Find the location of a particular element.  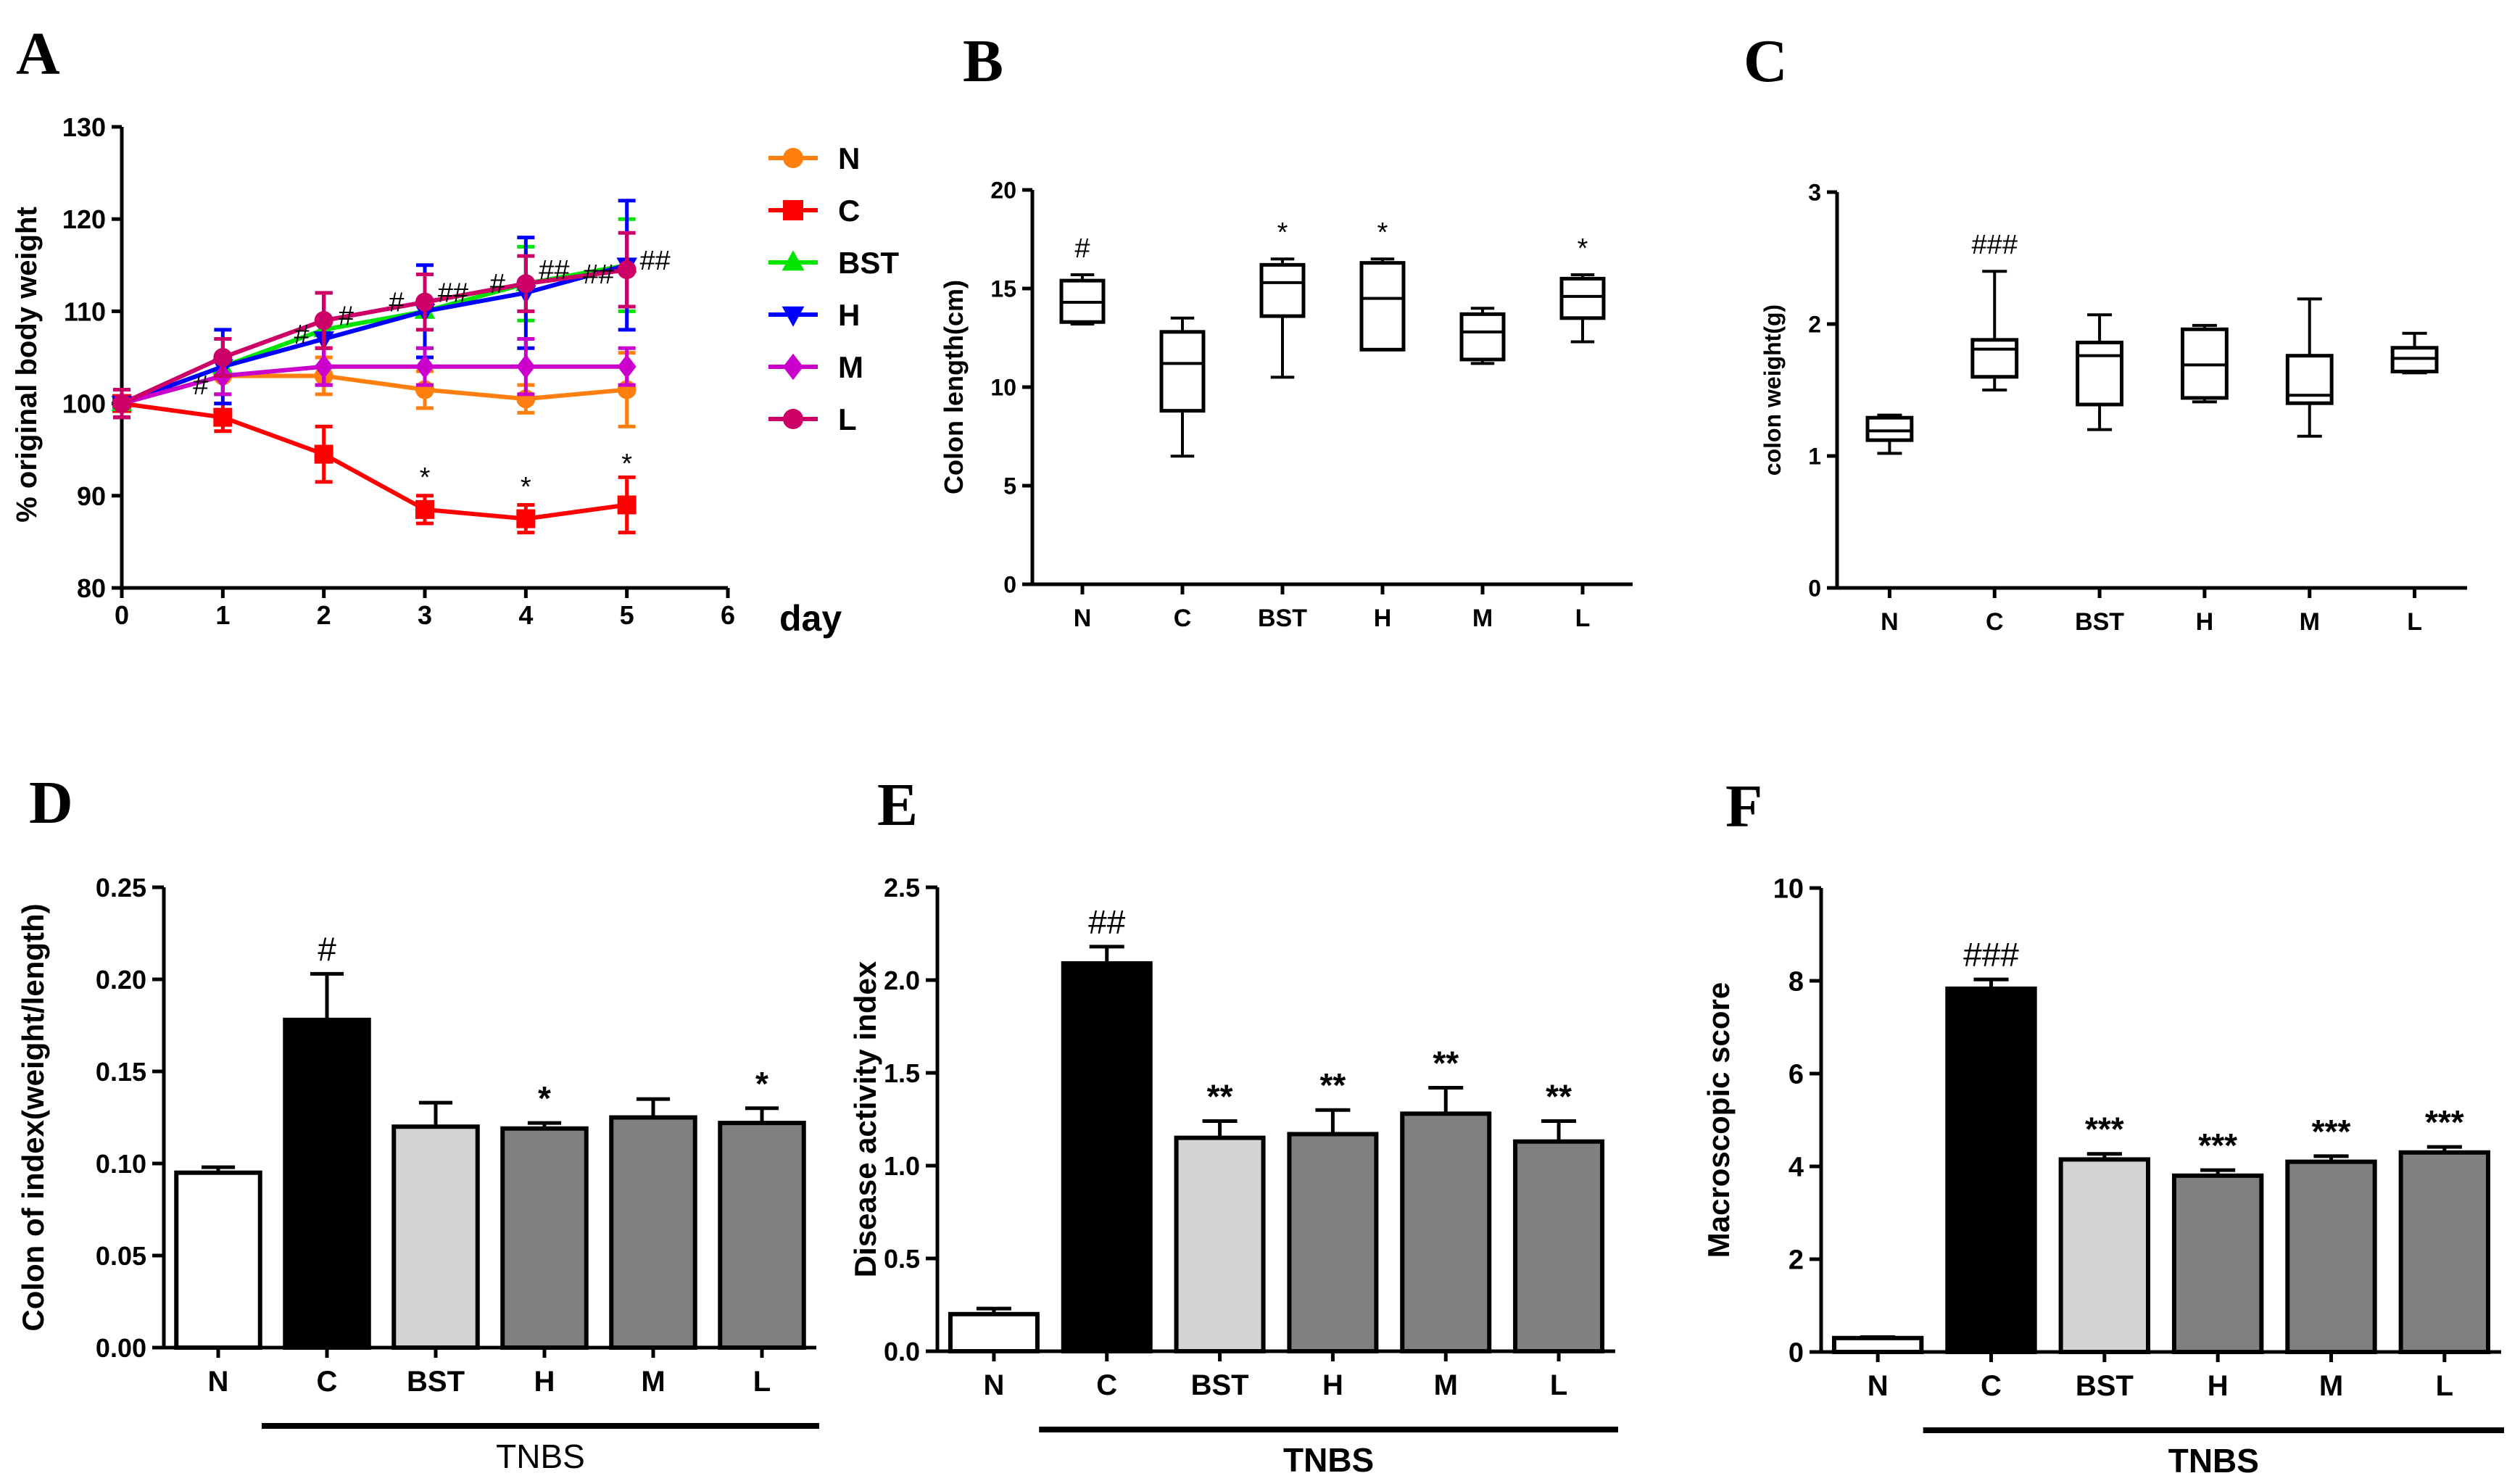

bar-BST: BST is located at coordinates (435, 1249).